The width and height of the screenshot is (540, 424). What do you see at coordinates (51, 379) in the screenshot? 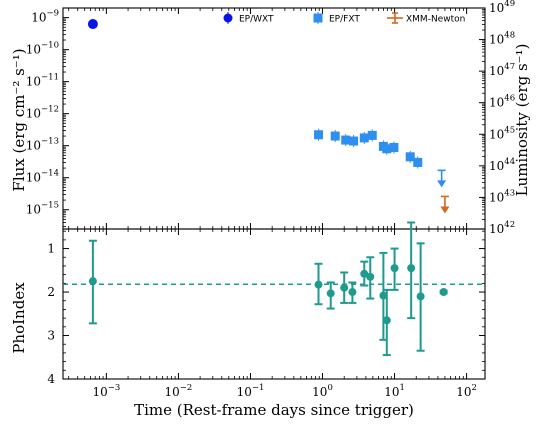
I see `phoindex-tick-label: 4` at bounding box center [51, 379].